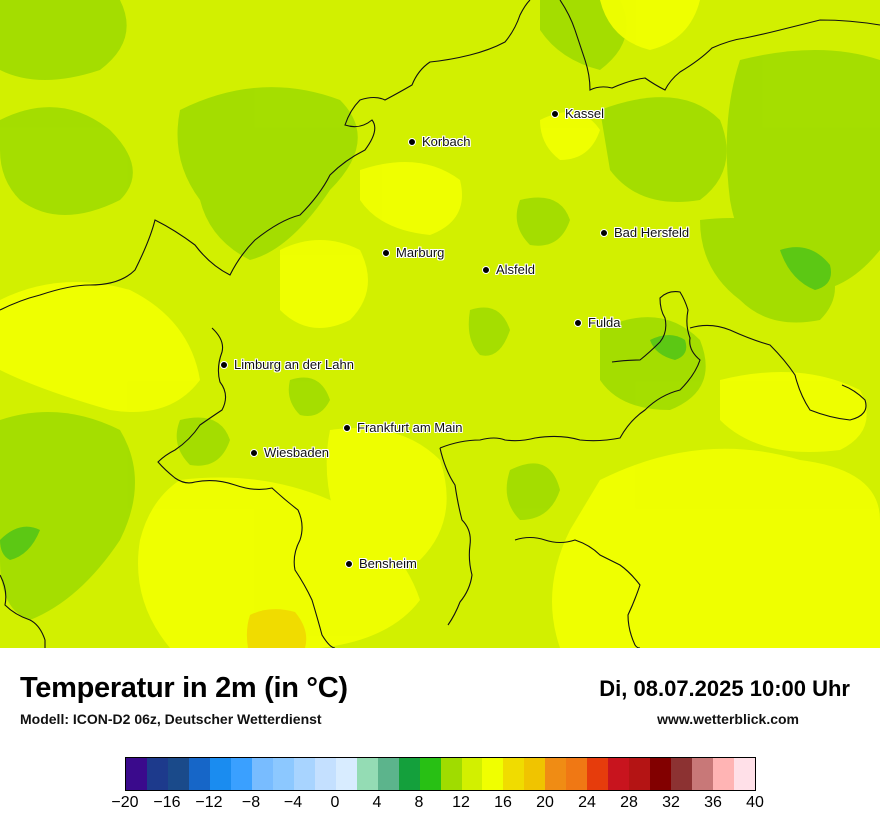 The height and width of the screenshot is (830, 880). What do you see at coordinates (545, 802) in the screenshot?
I see `color-scale-tick-label: 20` at bounding box center [545, 802].